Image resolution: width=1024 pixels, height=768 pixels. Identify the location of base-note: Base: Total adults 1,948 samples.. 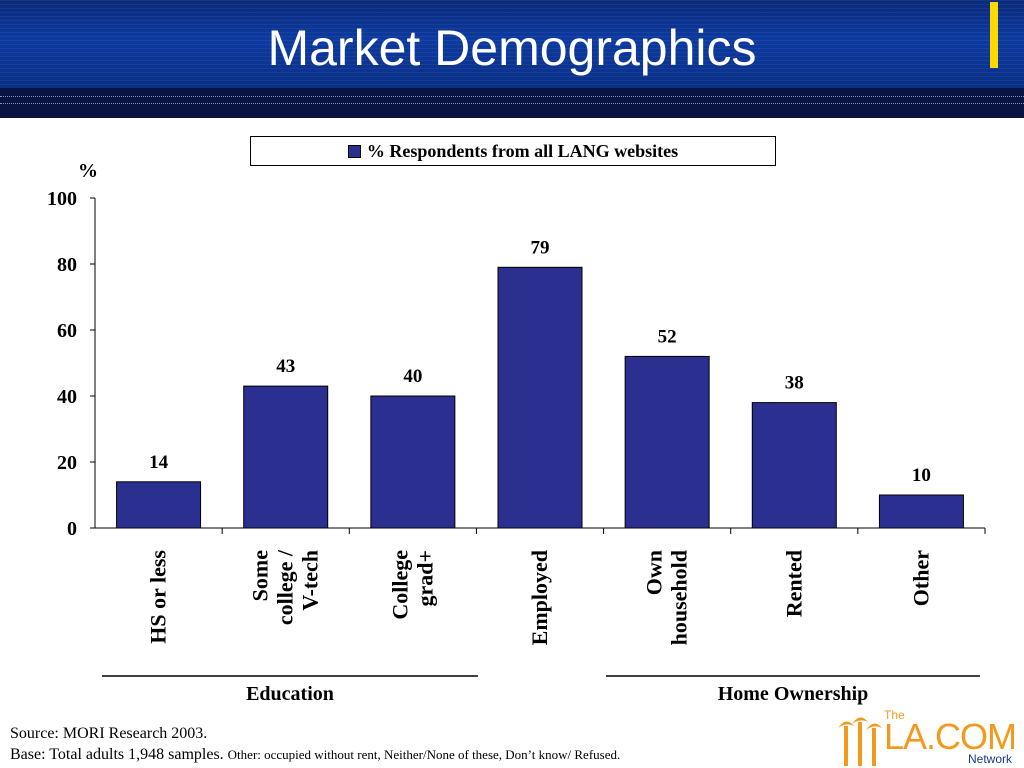
(117, 754).